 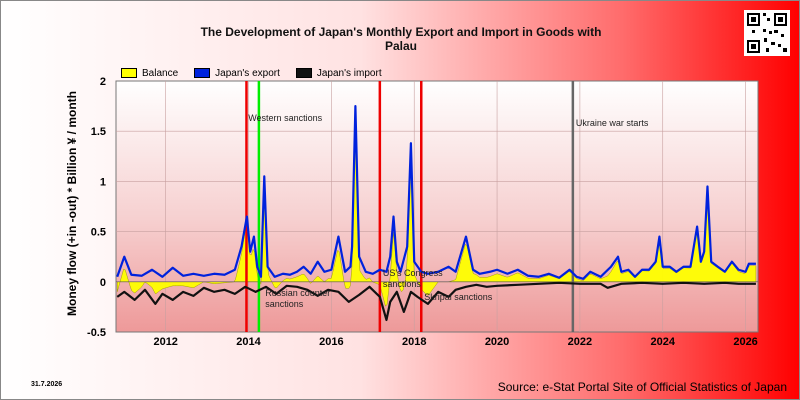 What do you see at coordinates (96, 333) in the screenshot?
I see `y-tick-label: -0.5` at bounding box center [96, 333].